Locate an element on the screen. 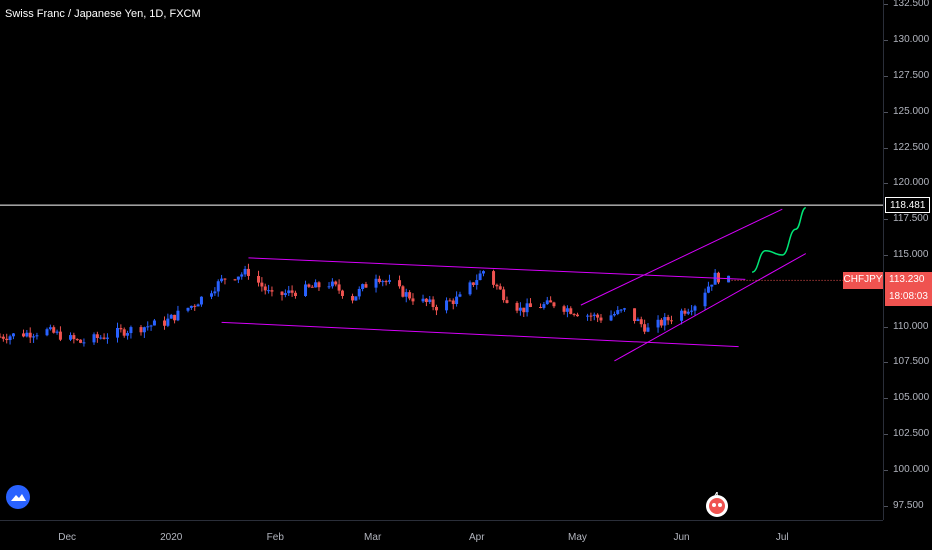 This screenshot has height=550, width=932. price-tick-label: 115.000 is located at coordinates (911, 254).